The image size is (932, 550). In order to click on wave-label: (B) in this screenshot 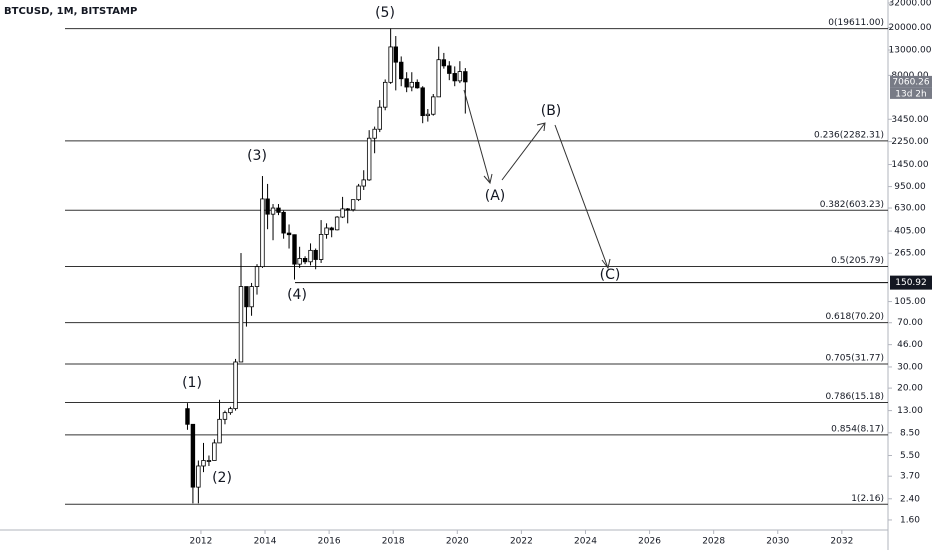, I will do `click(551, 111)`.